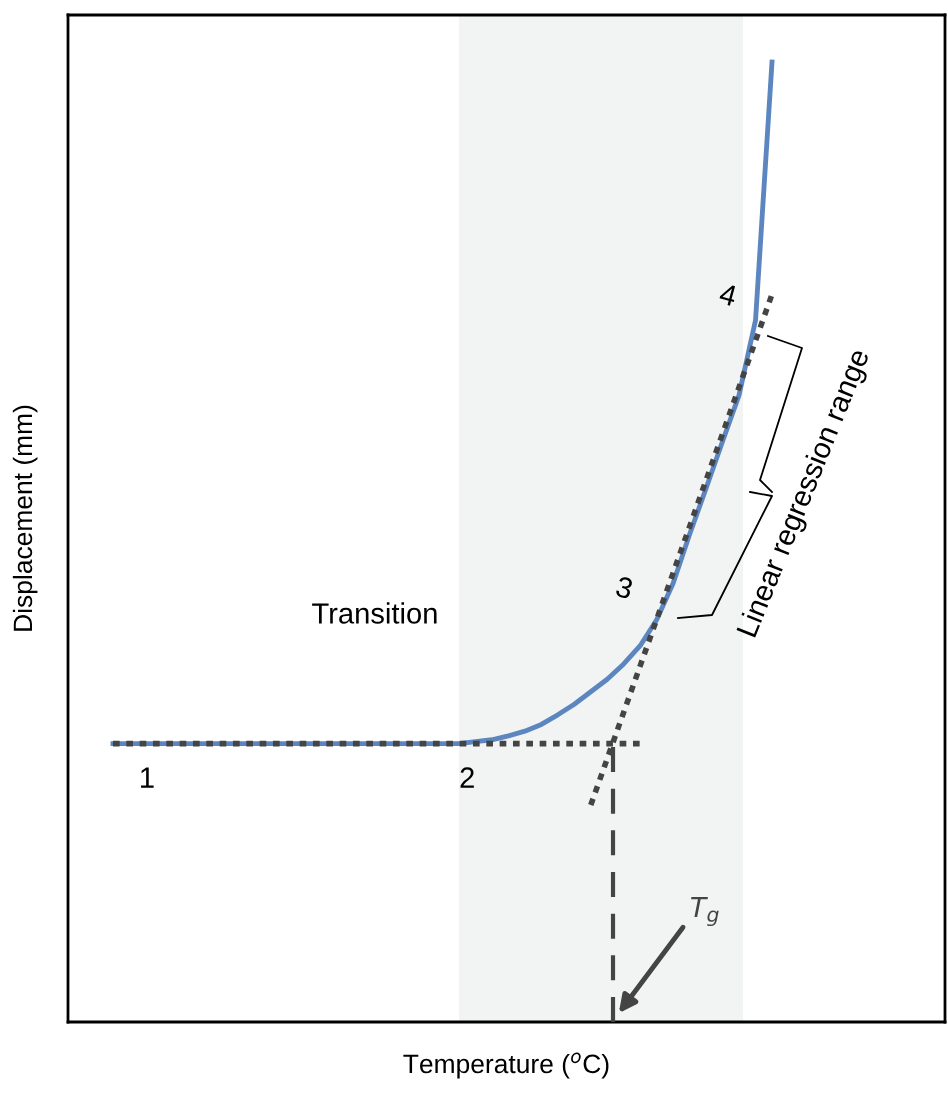 Image resolution: width=948 pixels, height=1099 pixels. What do you see at coordinates (147, 777) in the screenshot?
I see `annotation: 1` at bounding box center [147, 777].